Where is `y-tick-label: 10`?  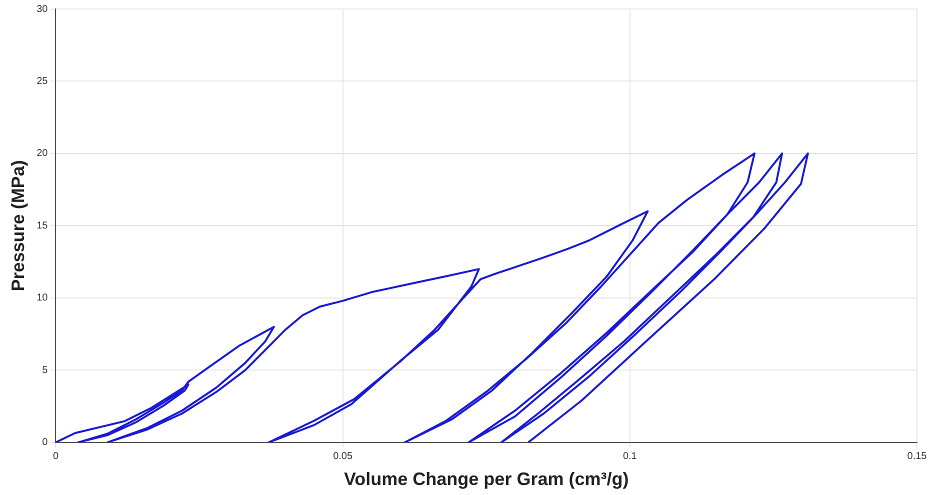 y-tick-label: 10 is located at coordinates (42, 298).